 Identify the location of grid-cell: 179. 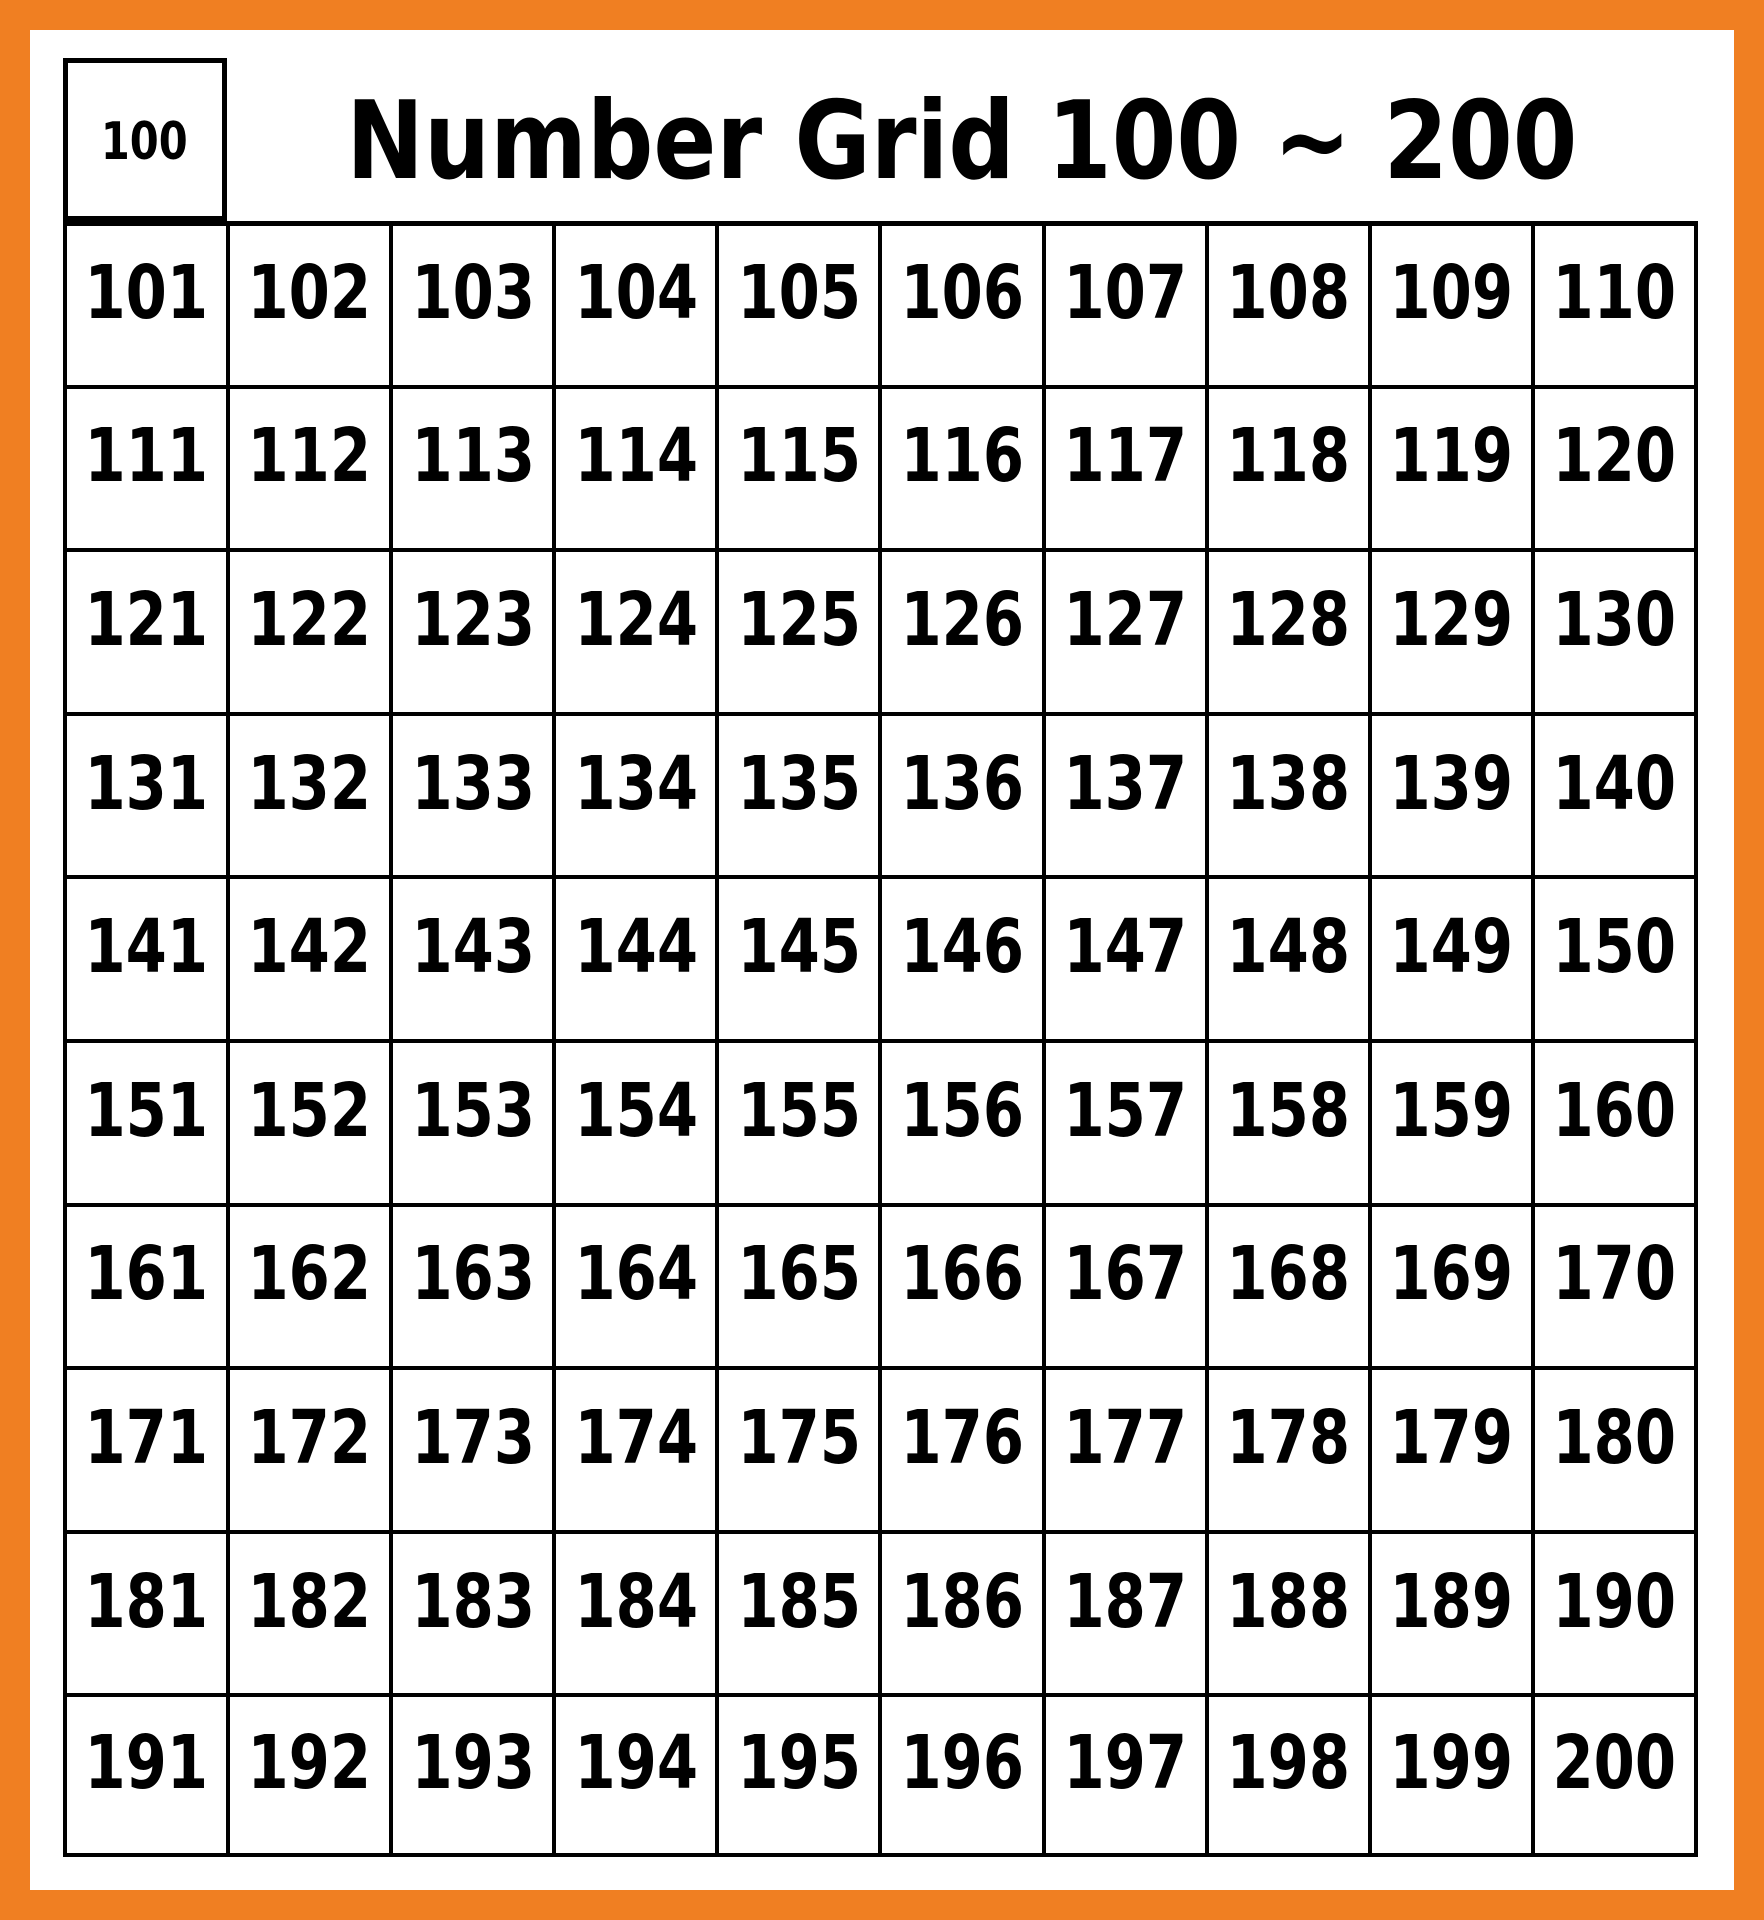
(1449, 1448).